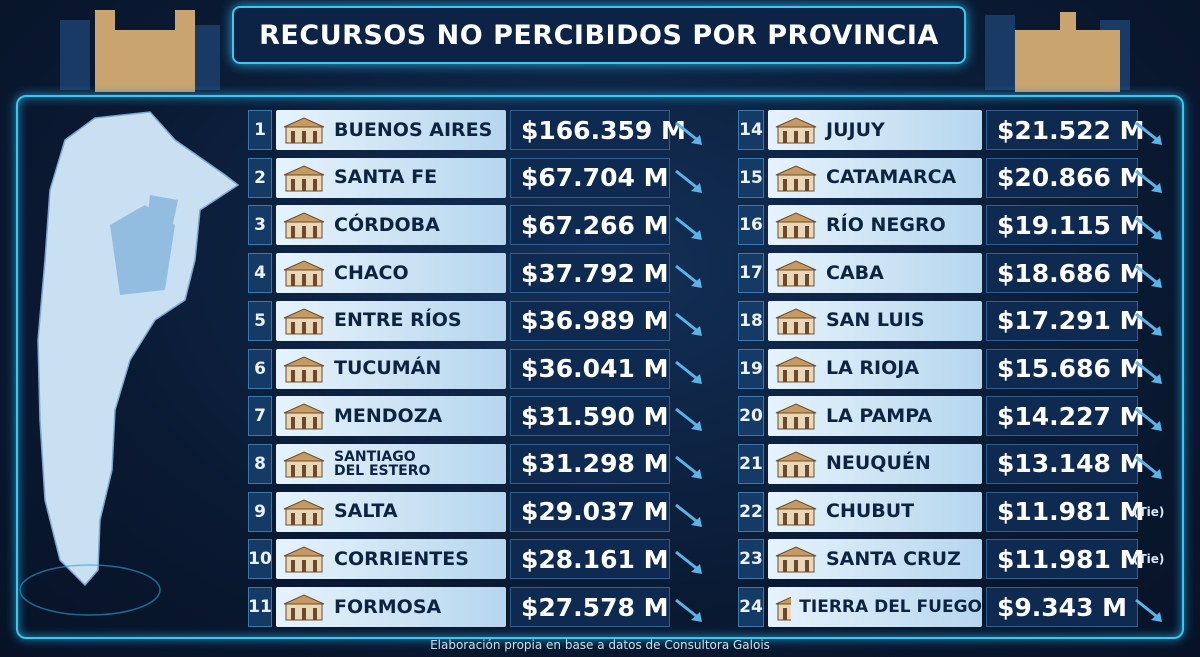  What do you see at coordinates (891, 177) in the screenshot?
I see `province-name: CATAMARCA` at bounding box center [891, 177].